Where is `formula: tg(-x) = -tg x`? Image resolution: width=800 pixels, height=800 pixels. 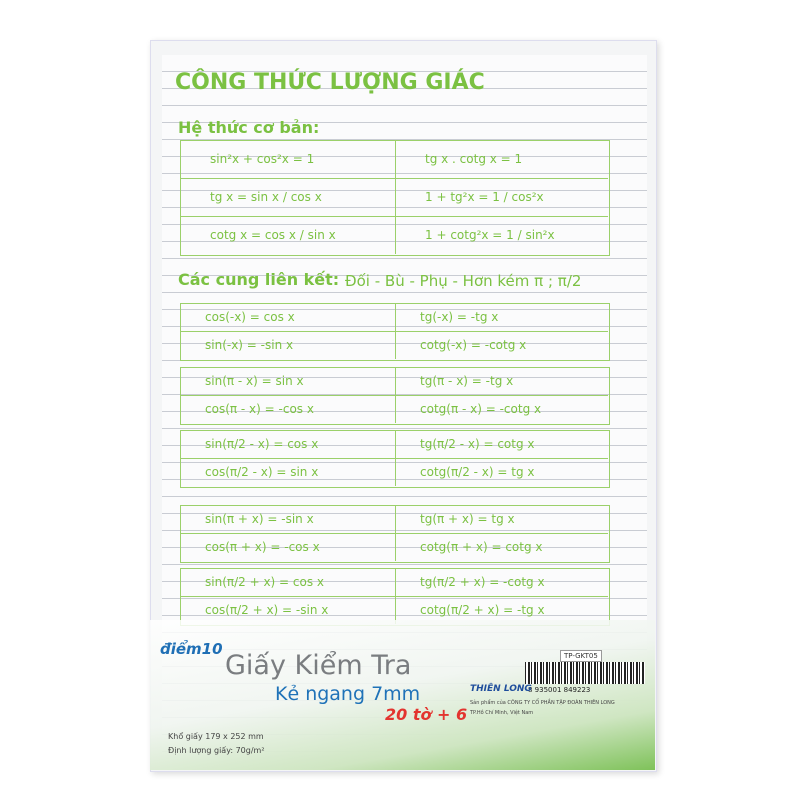 formula: tg(-x) = -tg x is located at coordinates (459, 317).